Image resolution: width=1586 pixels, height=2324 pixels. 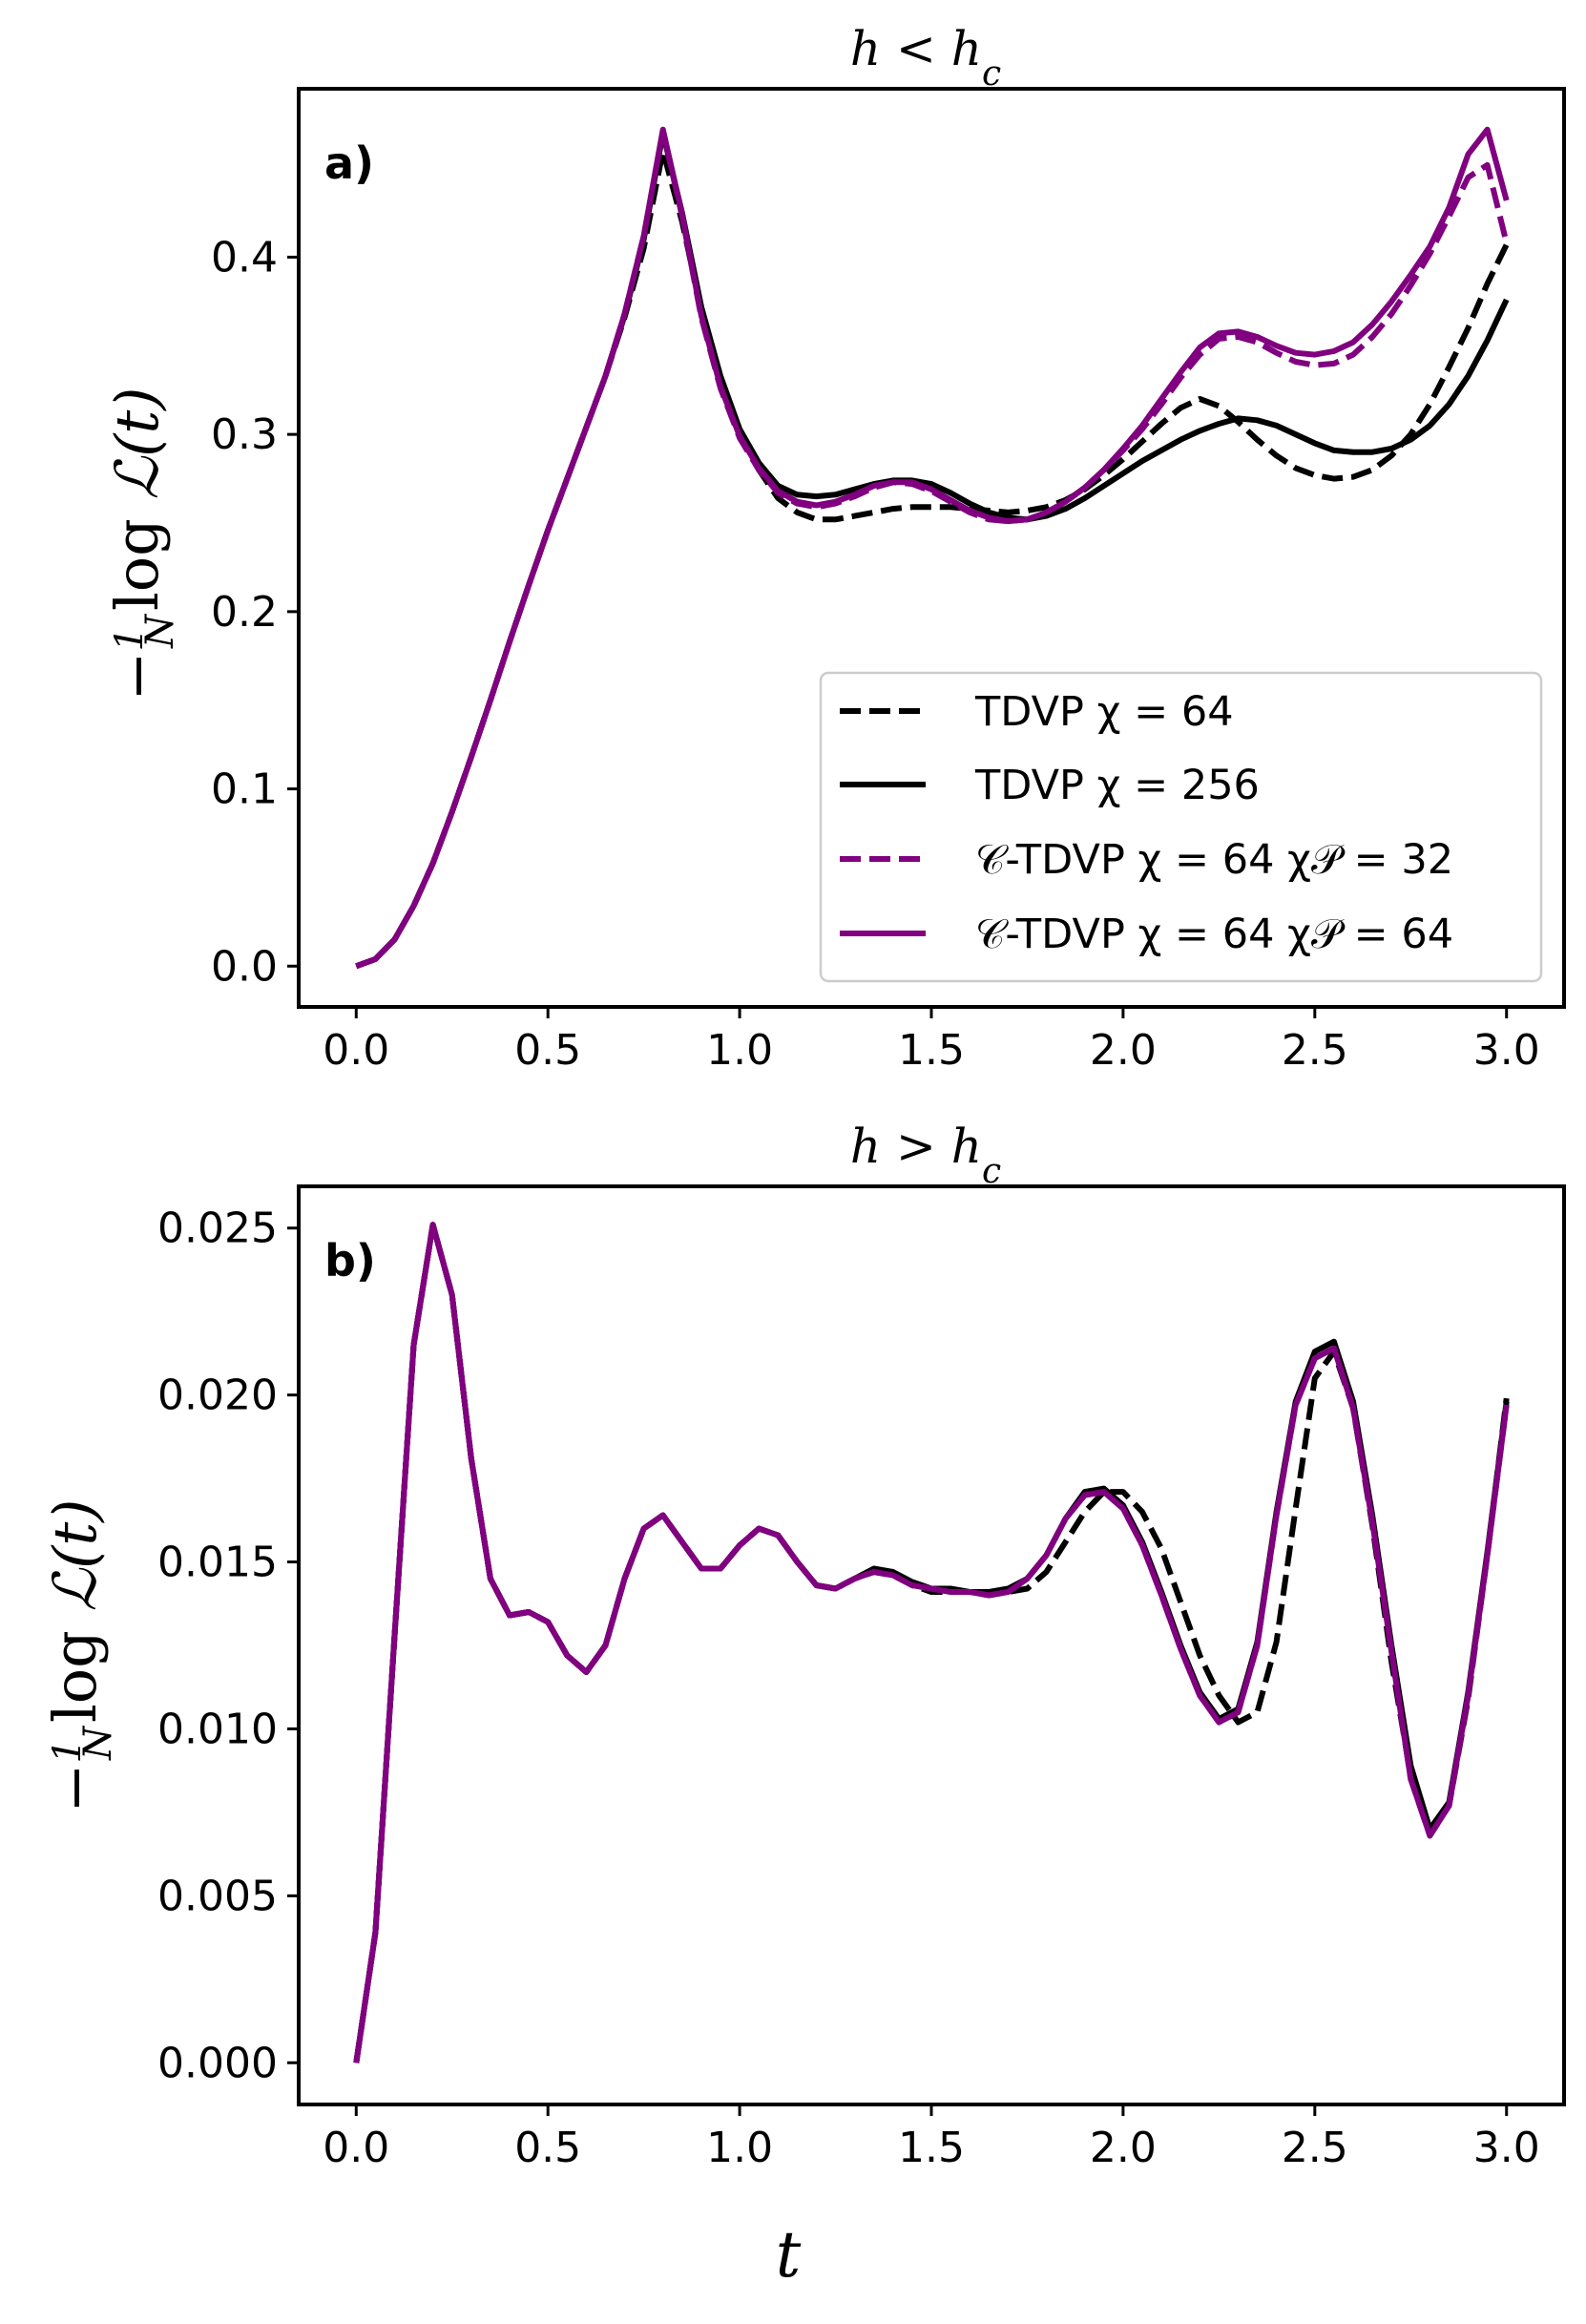 I want to click on panel-a-ylabel: −1Nlog ℒ(t), so click(x=142, y=544).